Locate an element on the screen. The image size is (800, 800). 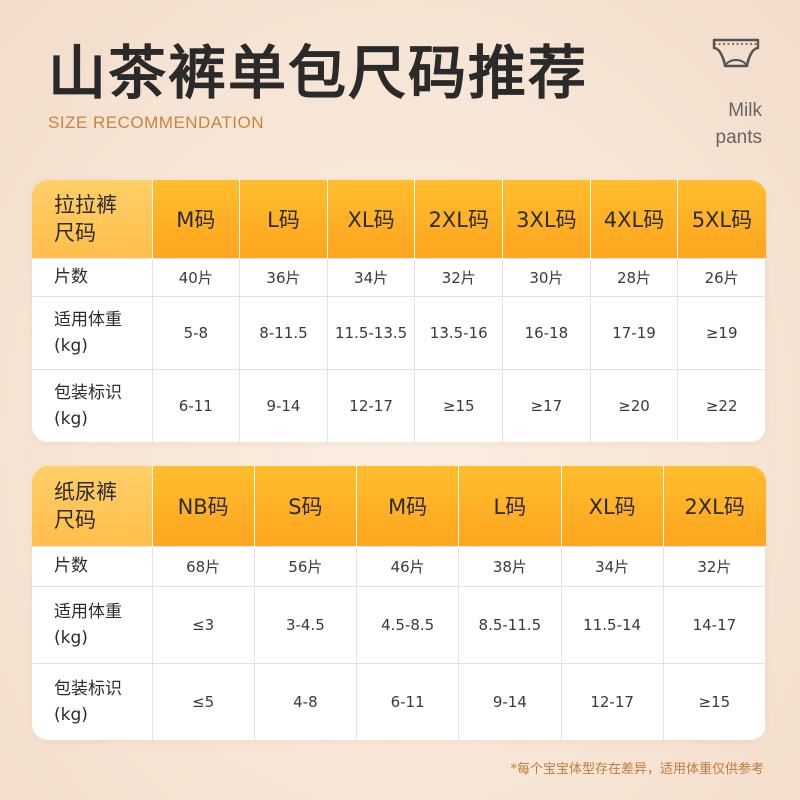
diaper-icon is located at coordinates (736, 54).